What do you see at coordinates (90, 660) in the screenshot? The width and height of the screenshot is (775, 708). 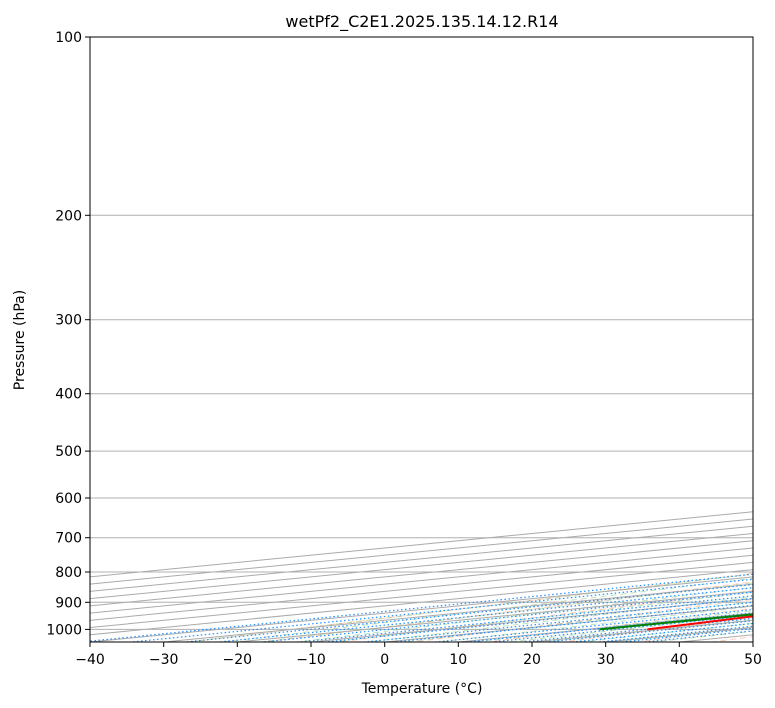 I see `x-tick-label: −40` at bounding box center [90, 660].